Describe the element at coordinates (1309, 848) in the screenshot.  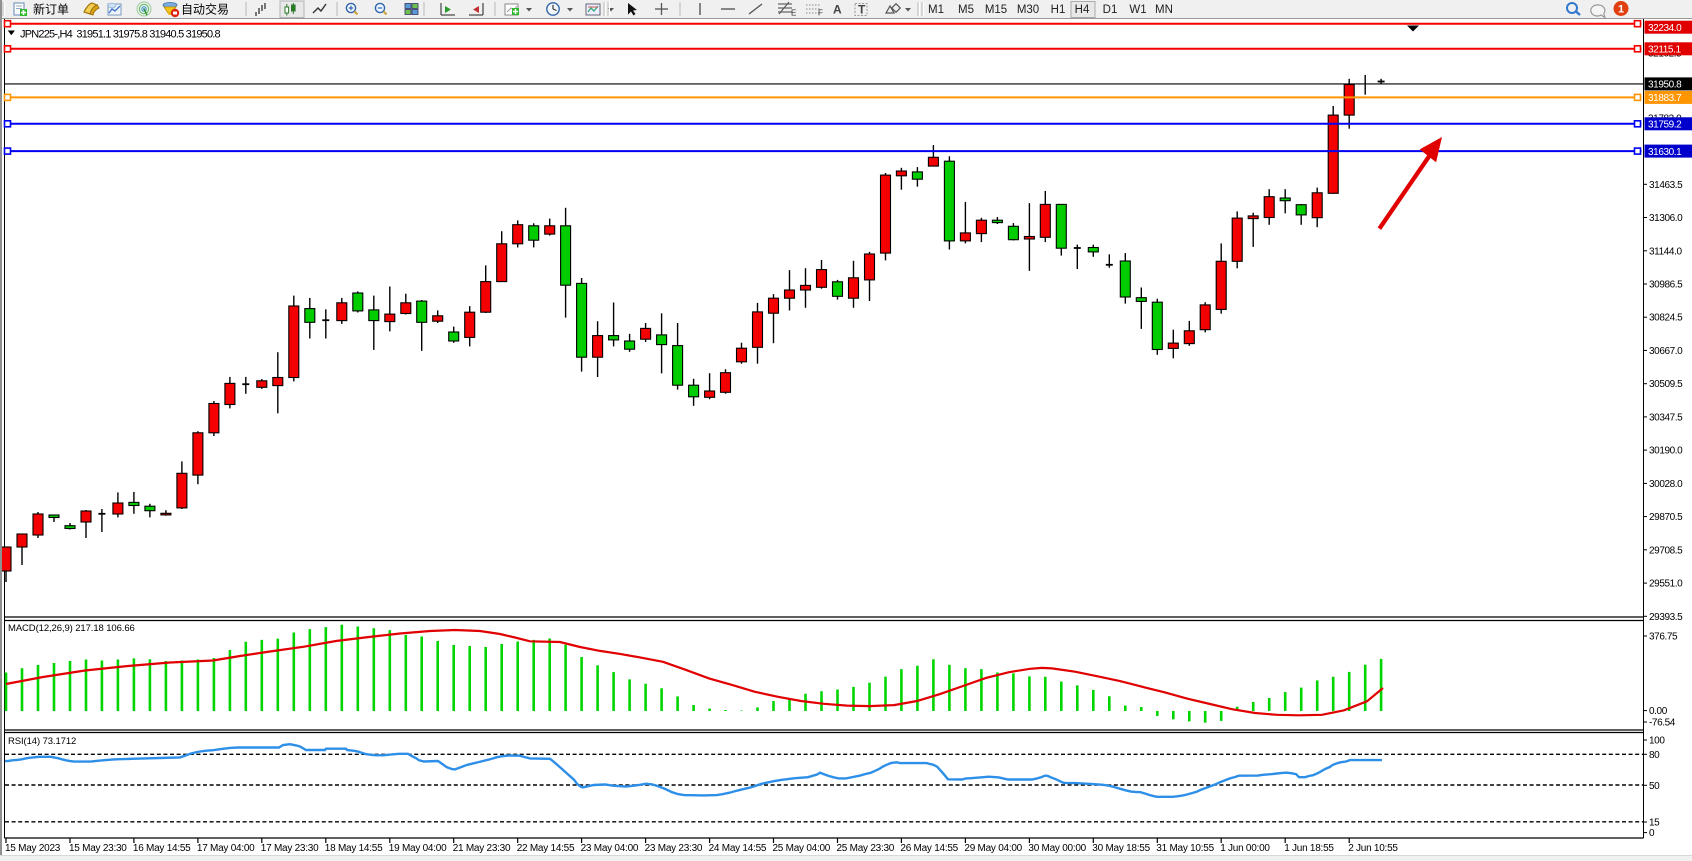
I see `svg-text: 1 Jun 18:55` at that location.